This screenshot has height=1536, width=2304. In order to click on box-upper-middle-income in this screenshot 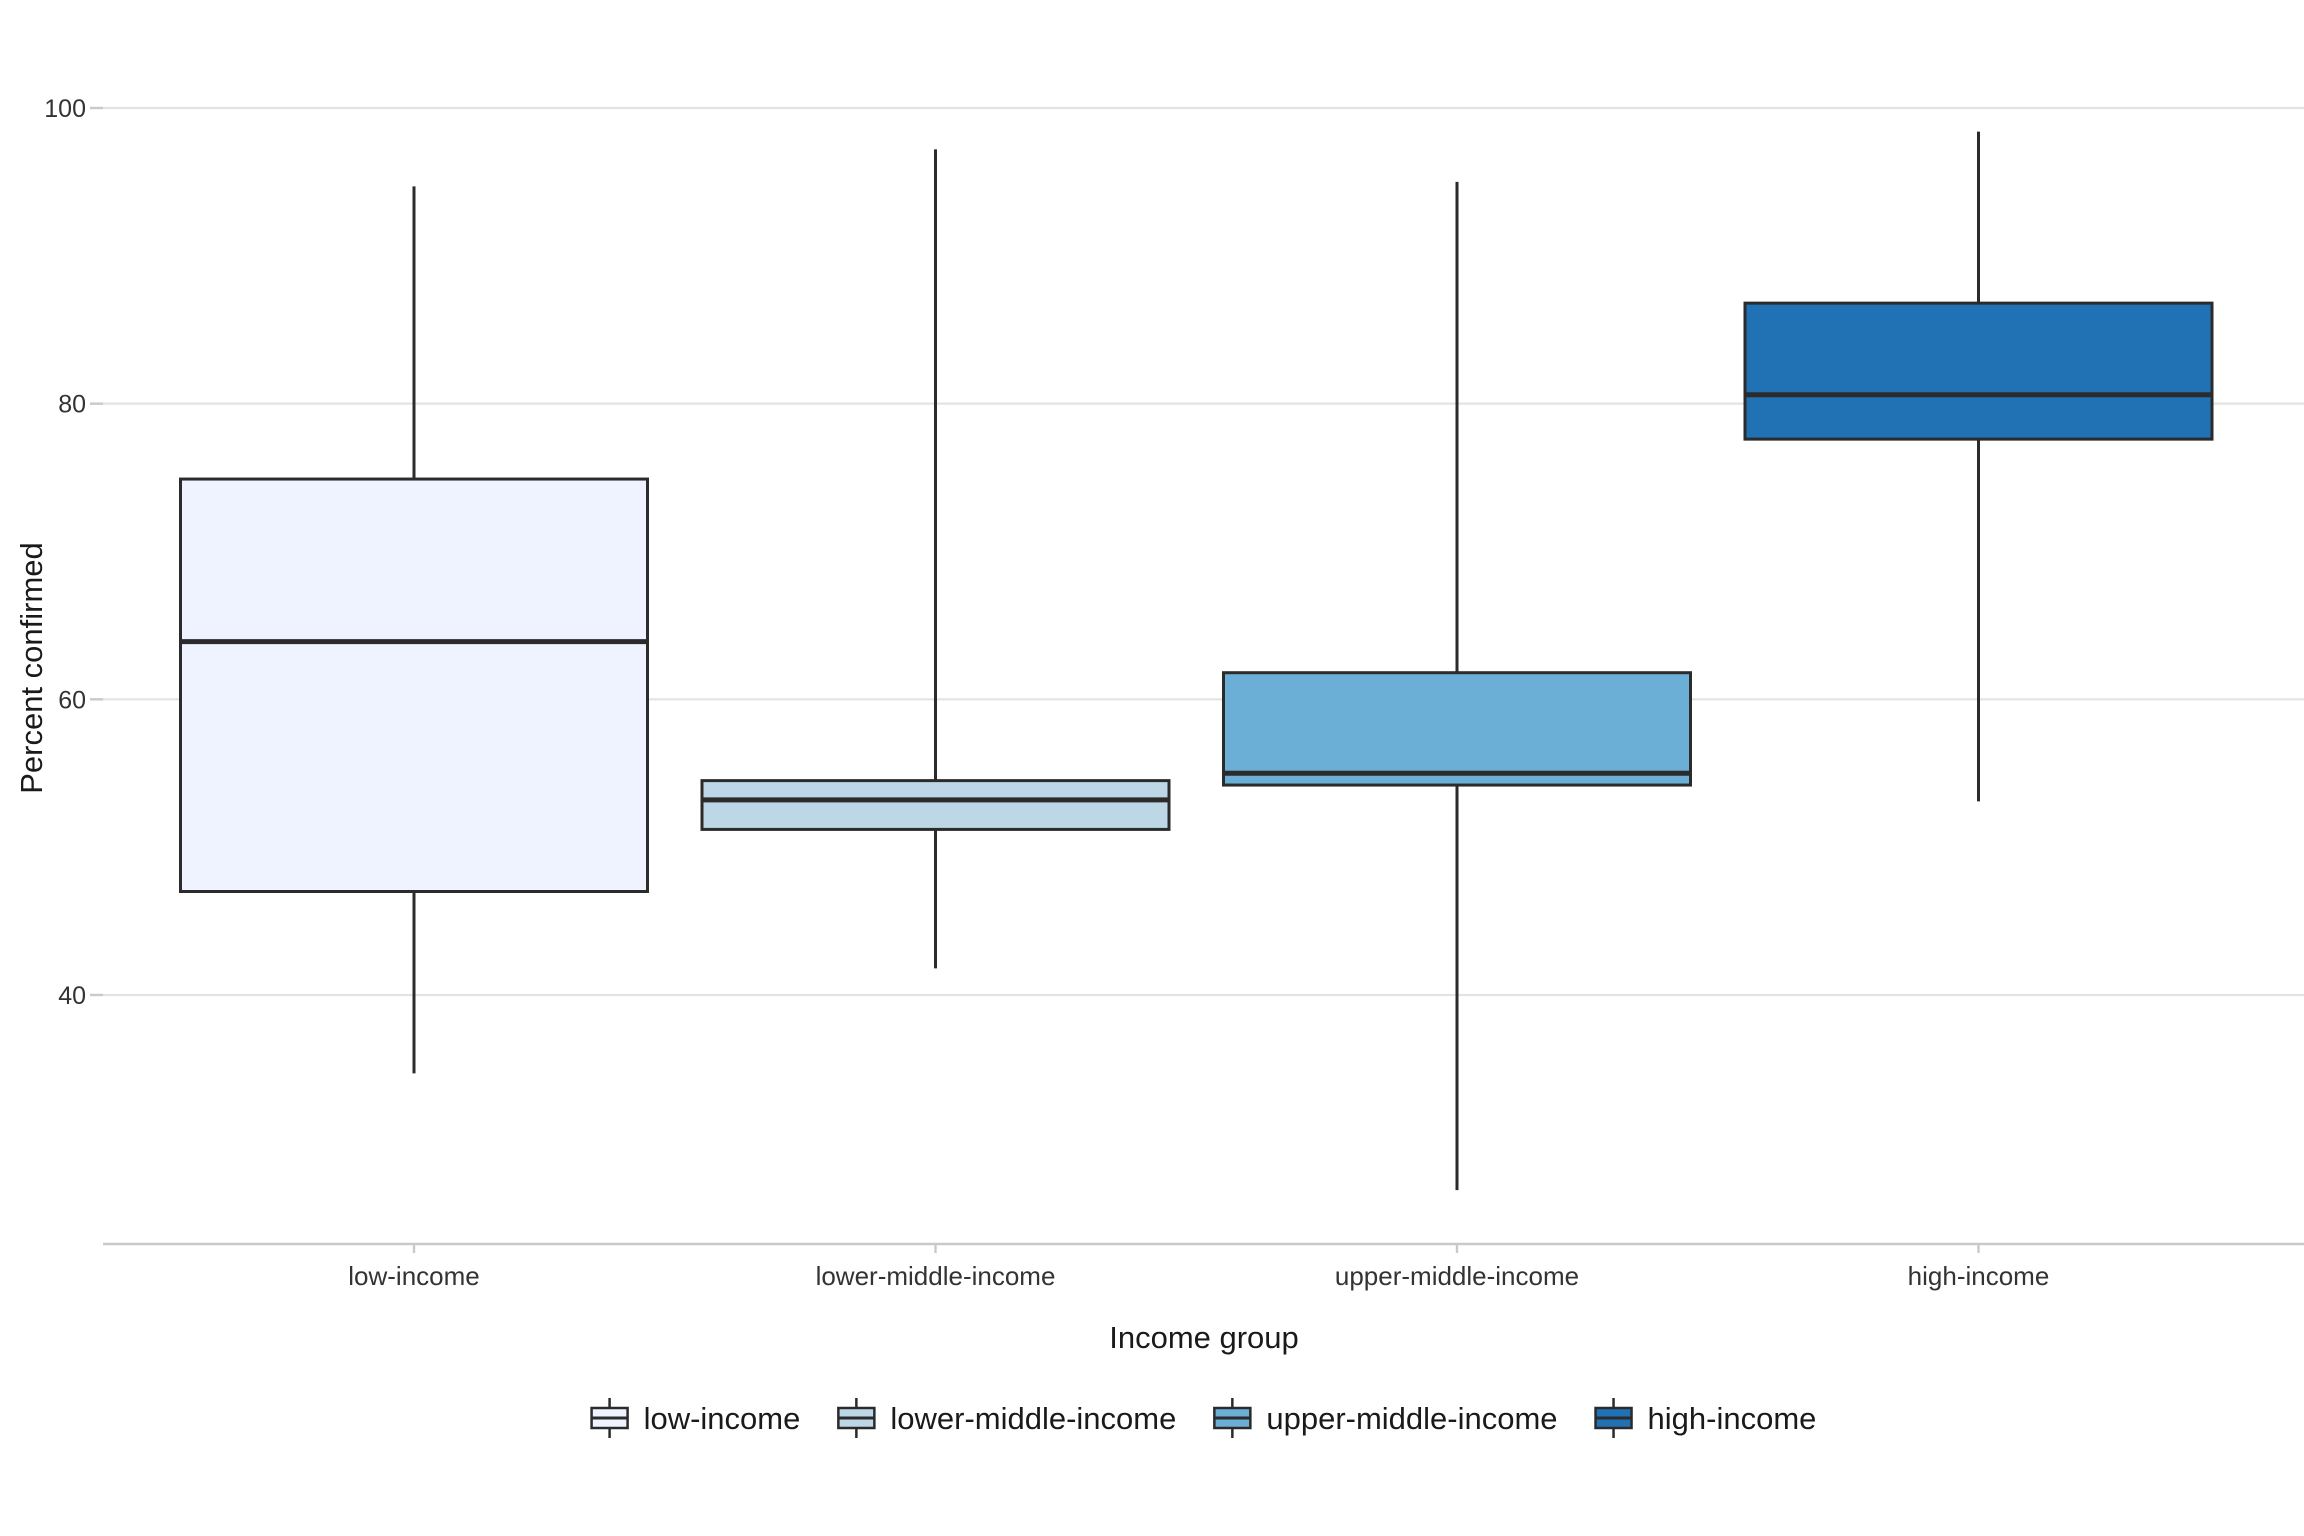, I will do `click(1457, 686)`.